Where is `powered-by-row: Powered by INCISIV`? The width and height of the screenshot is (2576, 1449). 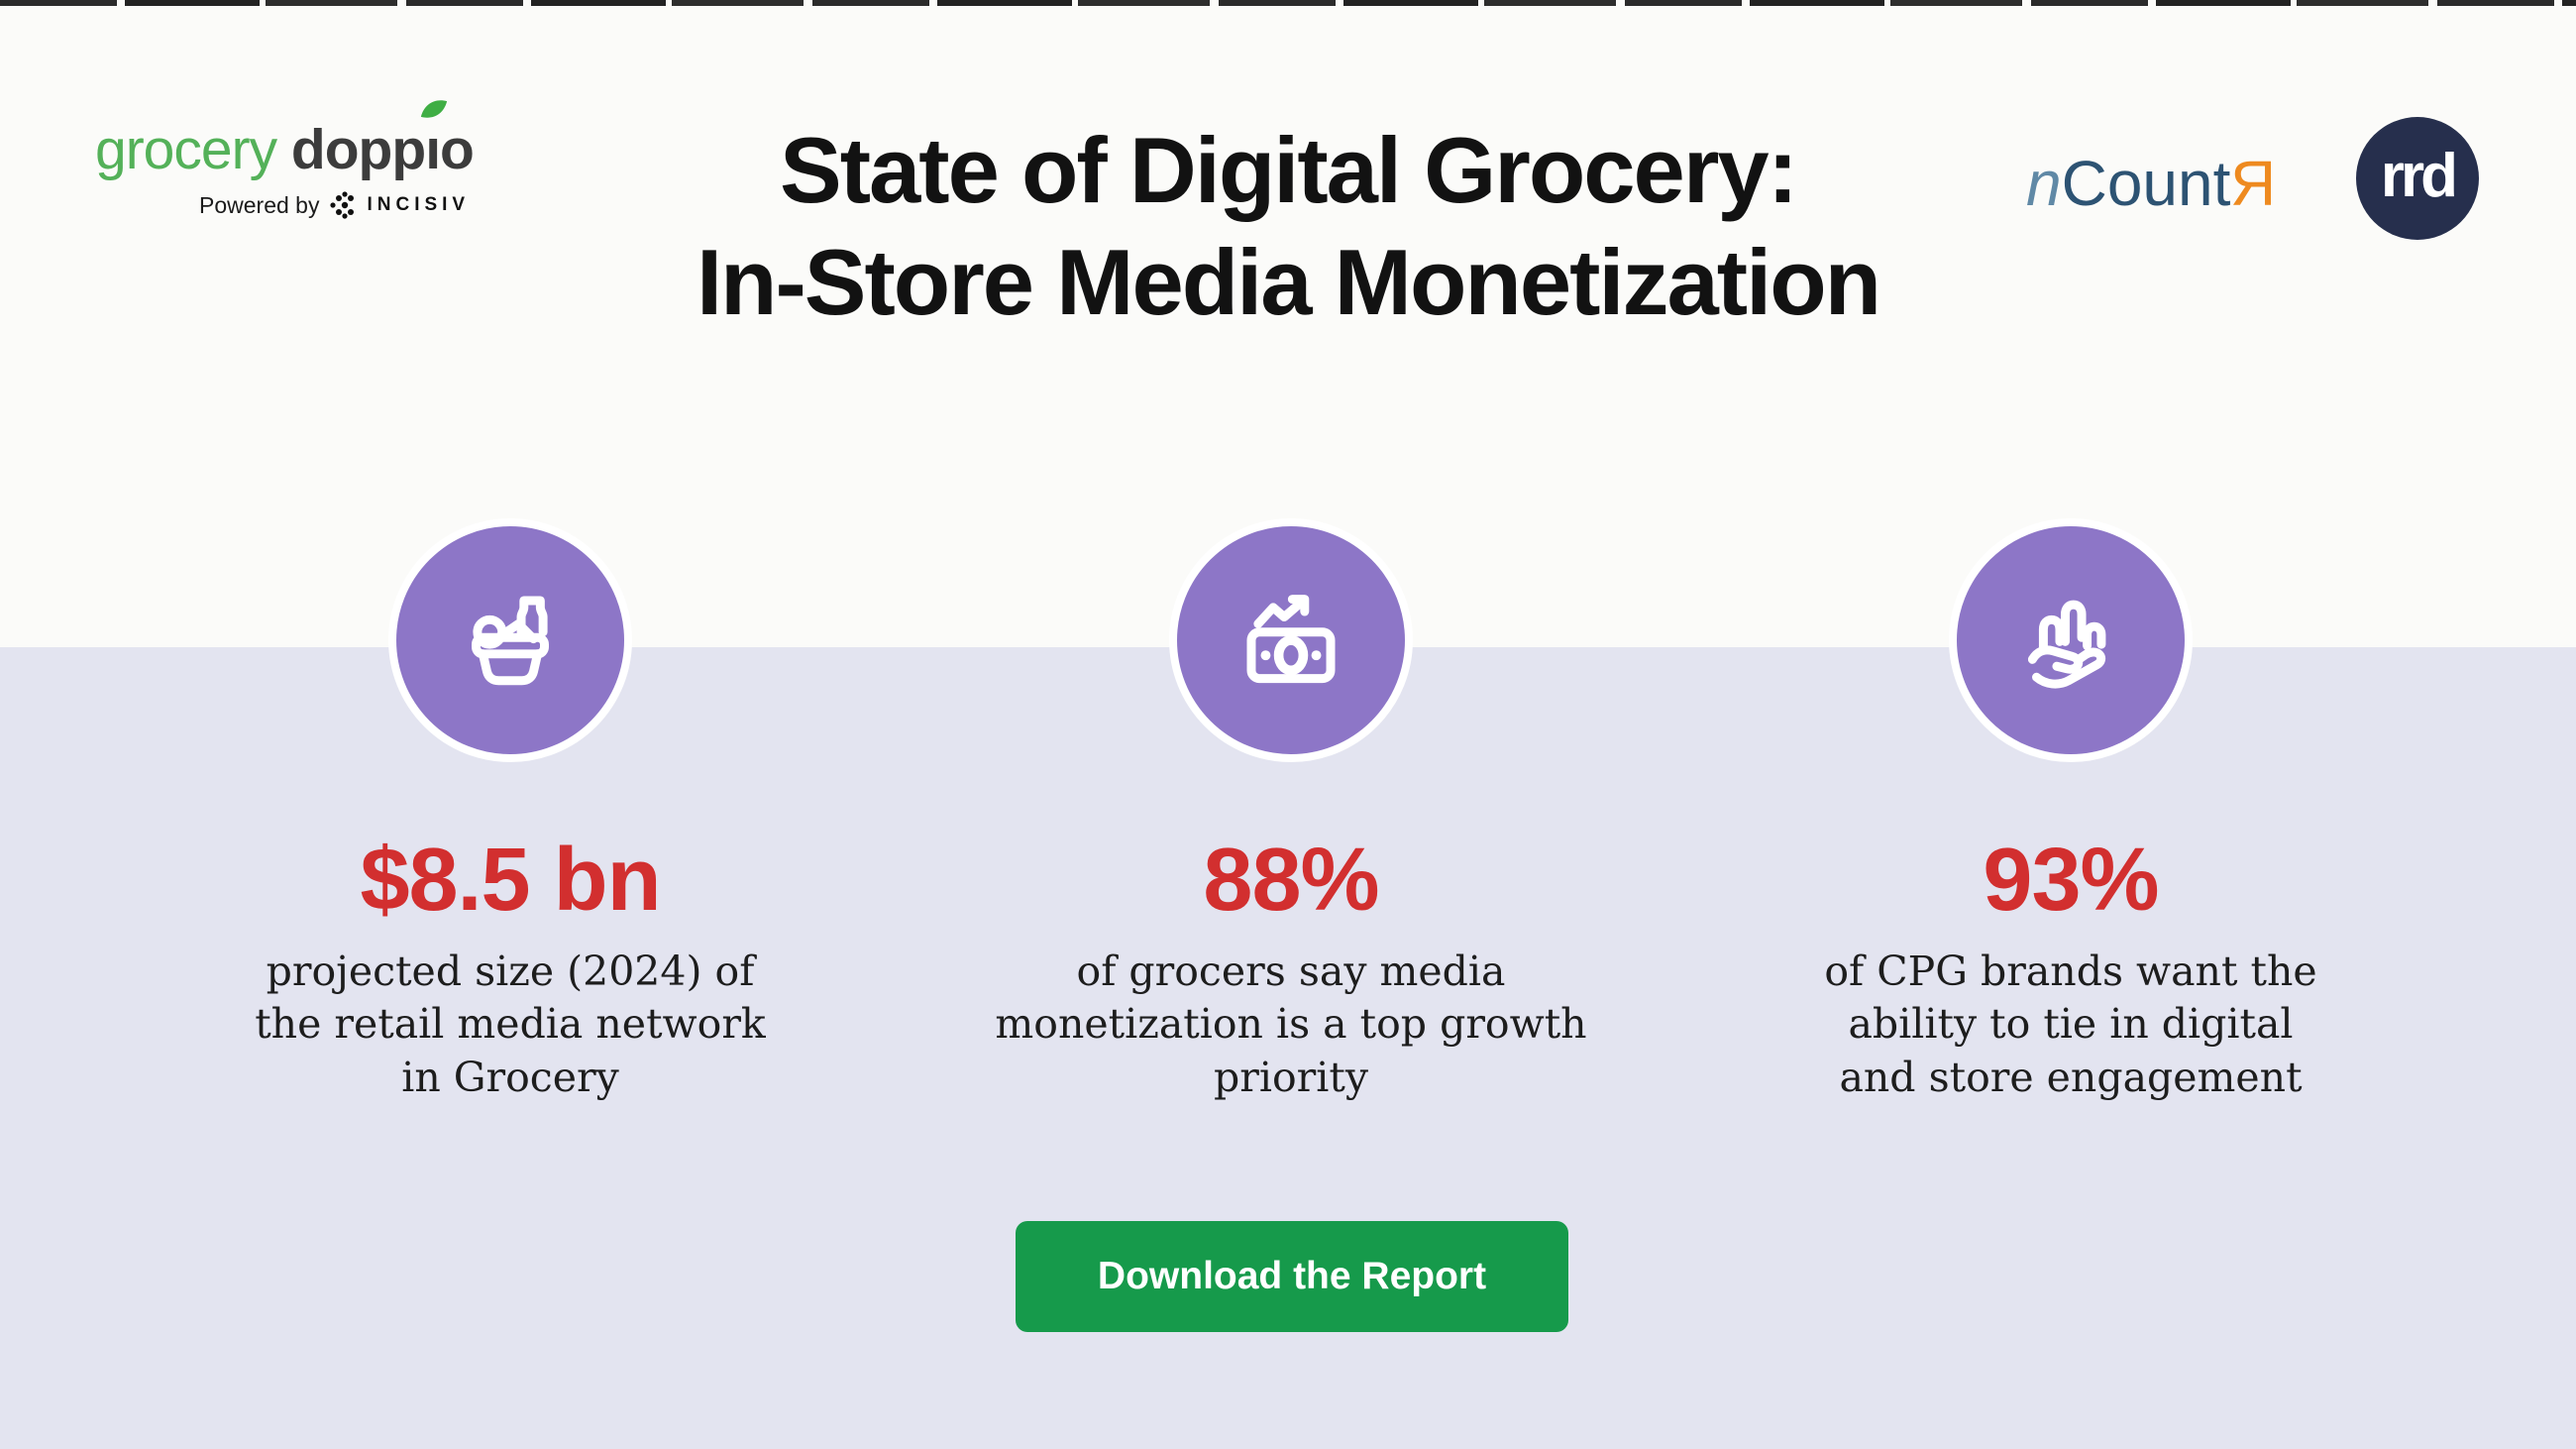
powered-by-row: Powered by INCISIV is located at coordinates (345, 205).